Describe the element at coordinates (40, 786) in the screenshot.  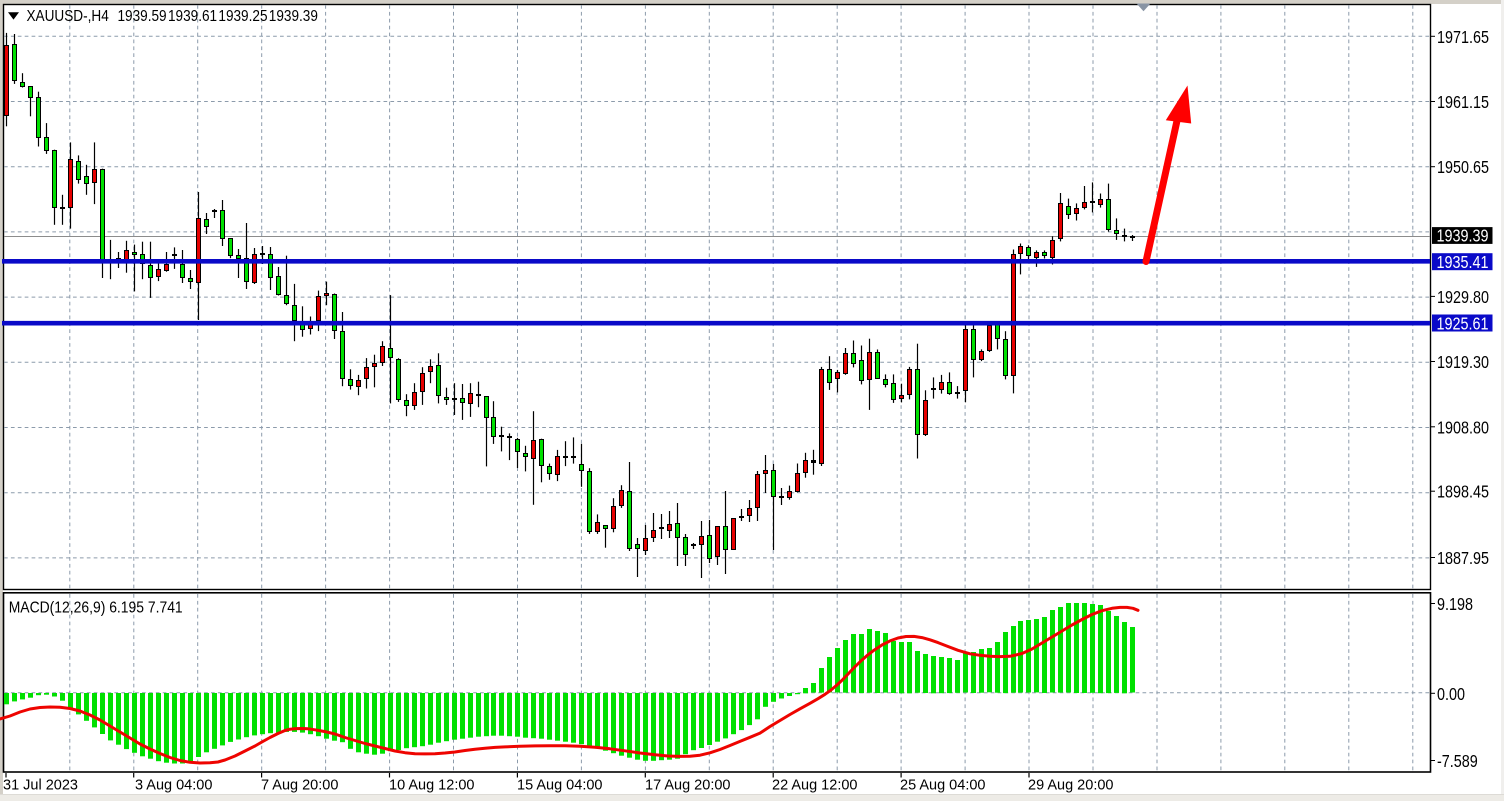
I see `svg-text: 31 Jul 2023` at that location.